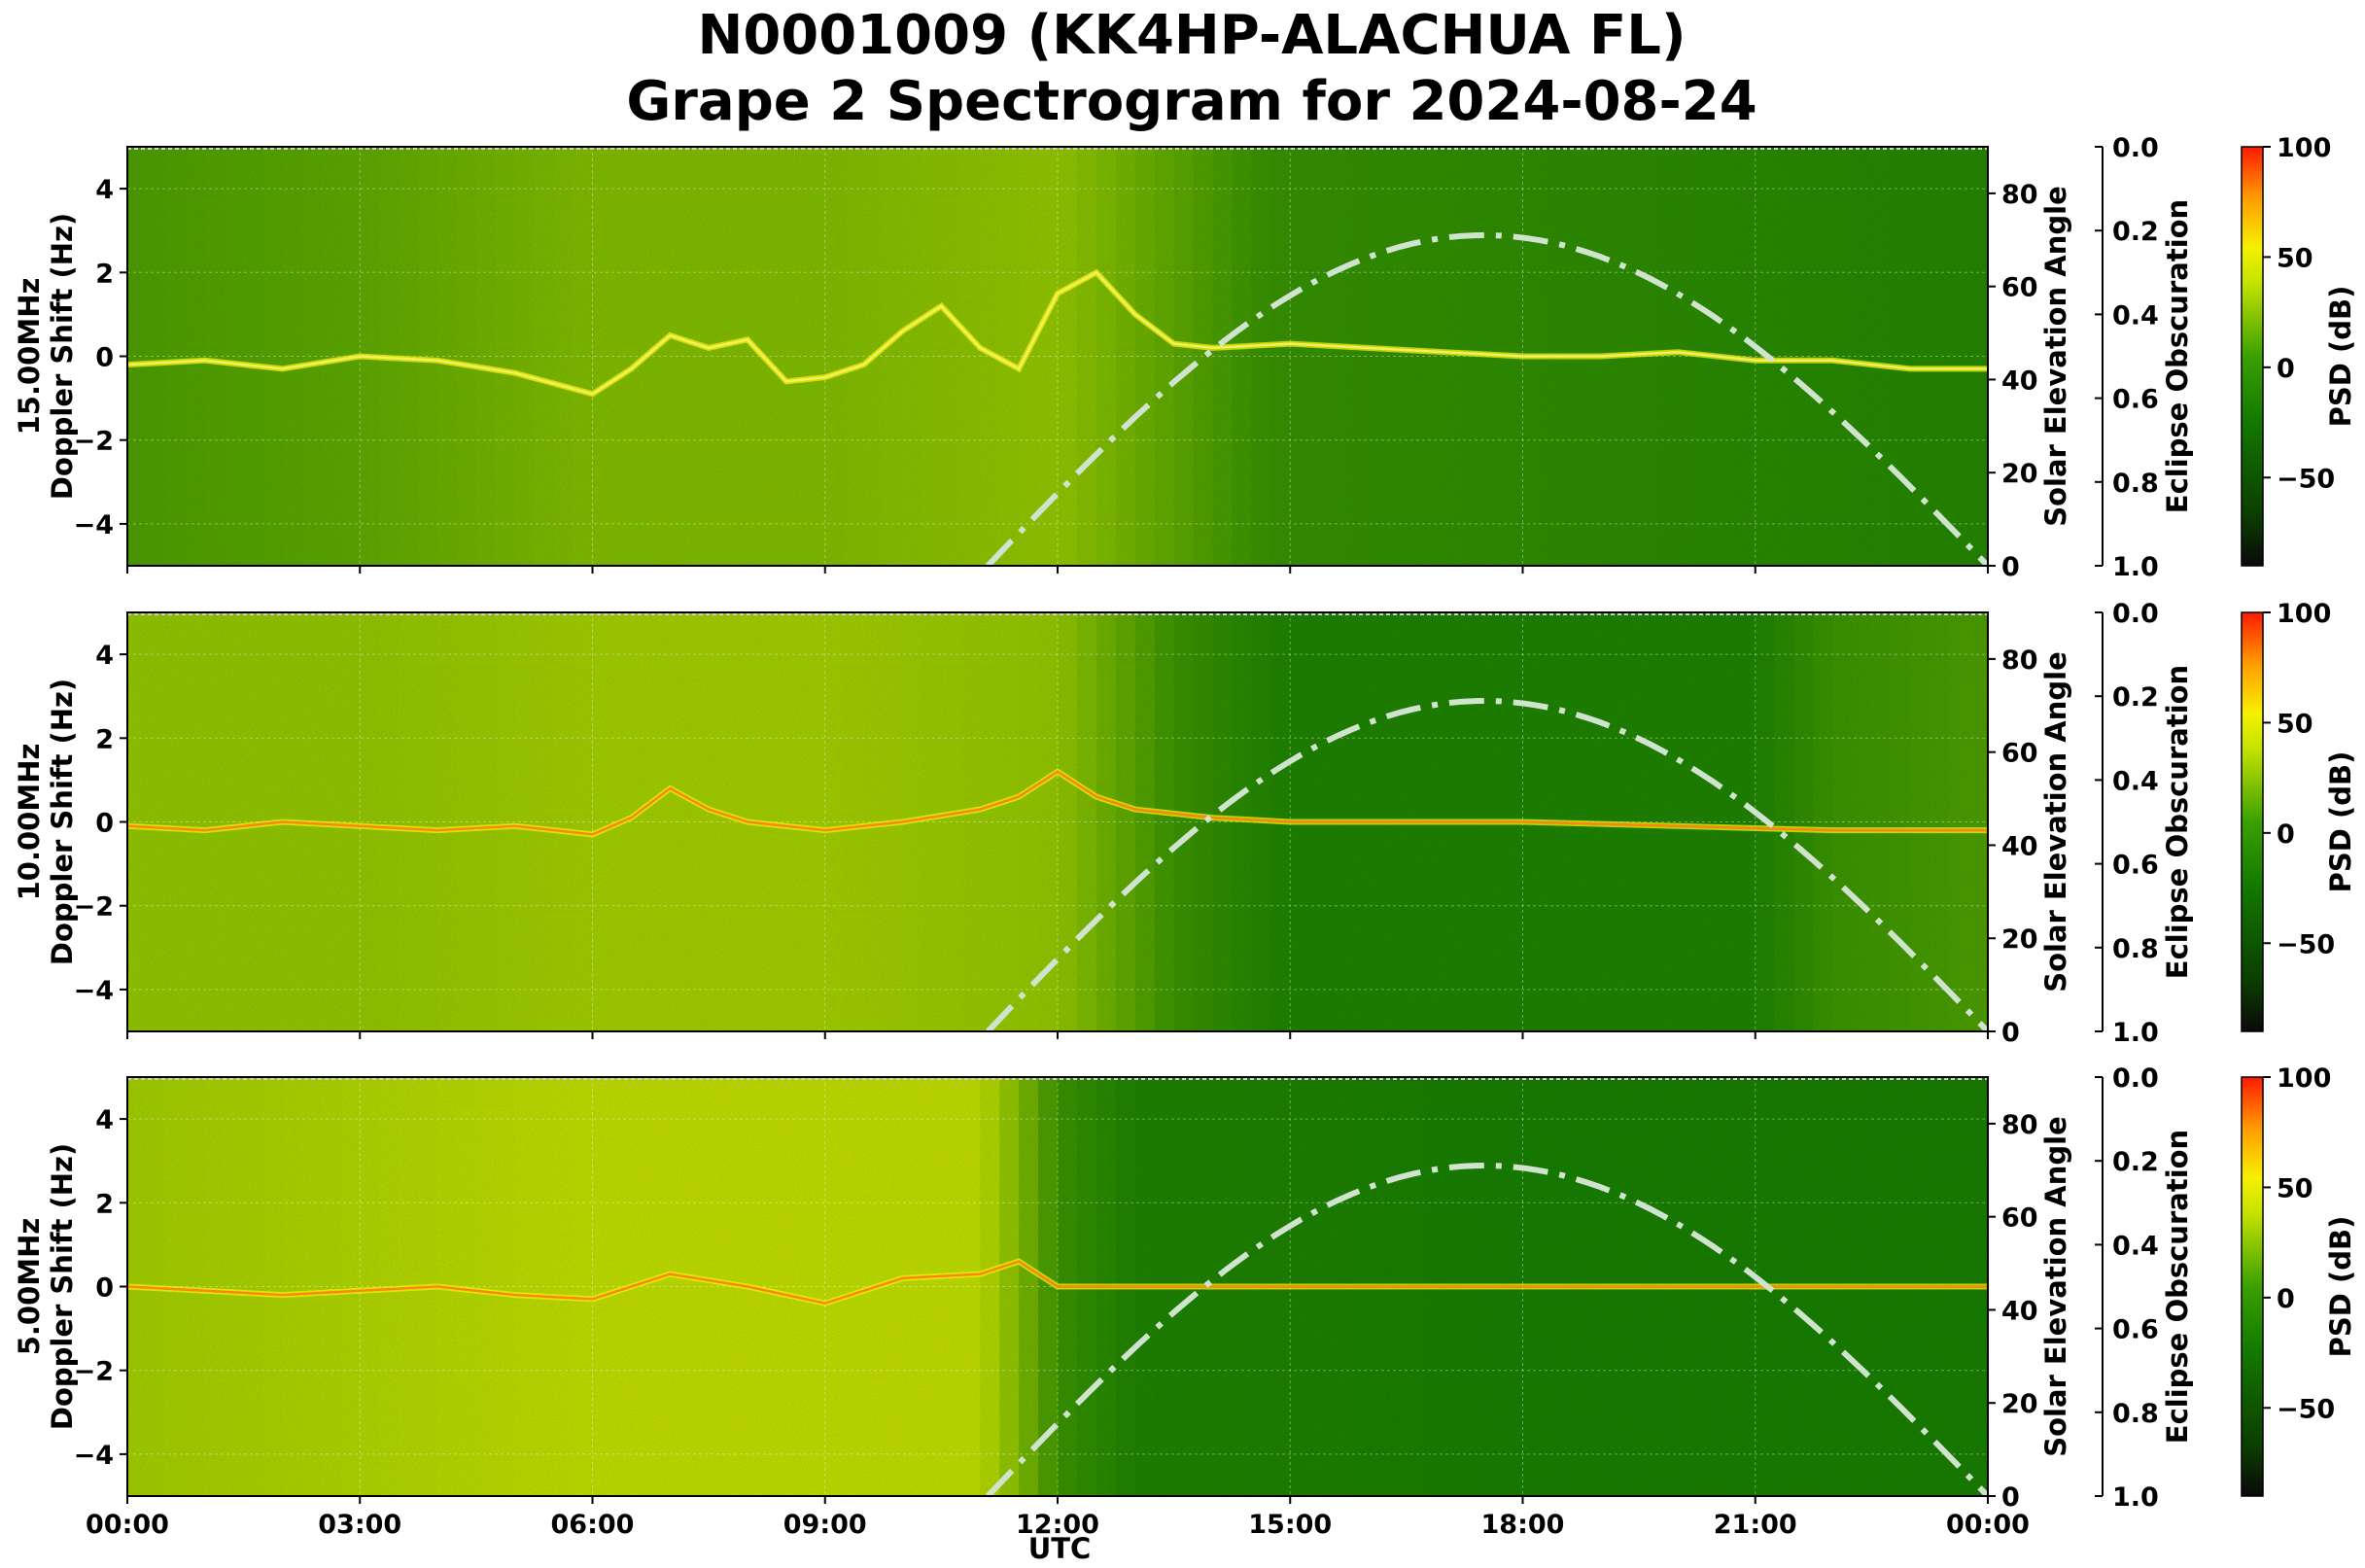  Describe the element at coordinates (1191, 101) in the screenshot. I see `figure-title-line2: Grape 2 Spectrogram for 2024-08-24` at that location.